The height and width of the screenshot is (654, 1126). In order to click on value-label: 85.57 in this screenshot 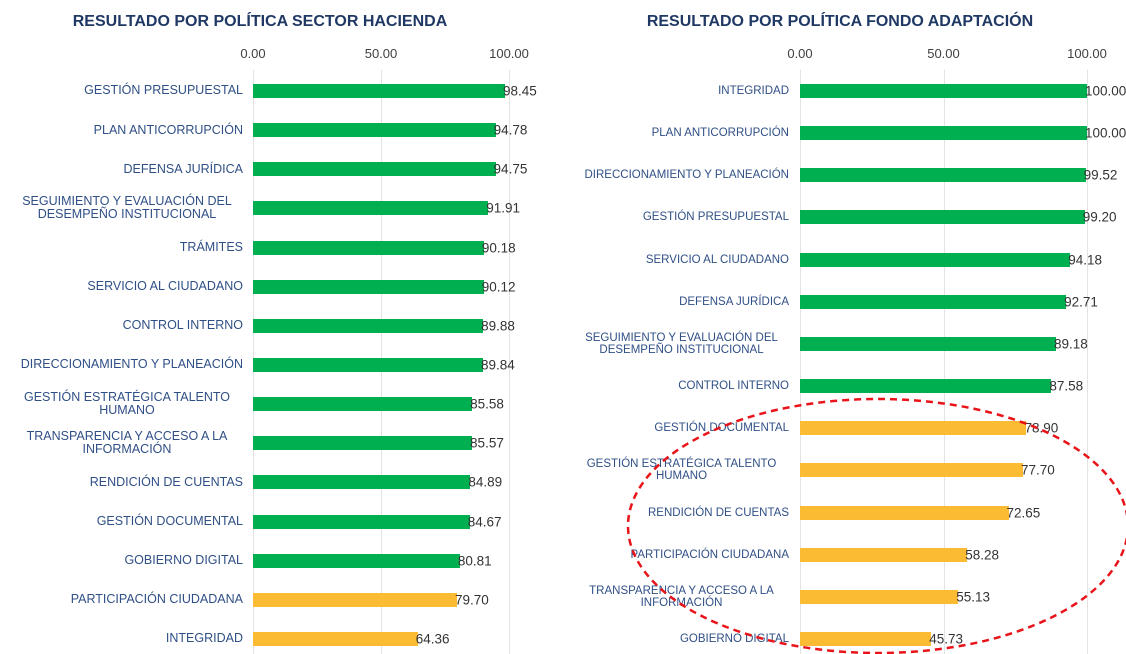, I will do `click(487, 443)`.